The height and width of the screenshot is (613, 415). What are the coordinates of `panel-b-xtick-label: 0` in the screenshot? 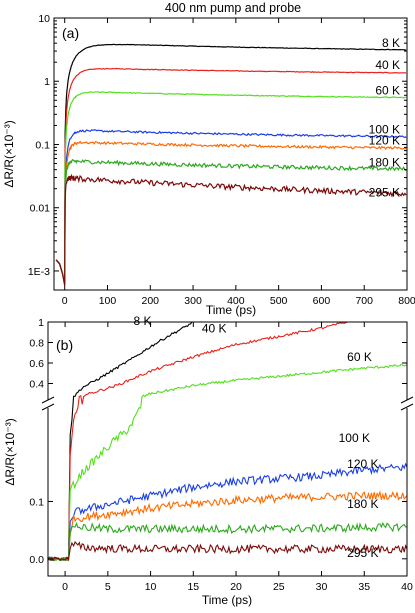 It's located at (65, 587).